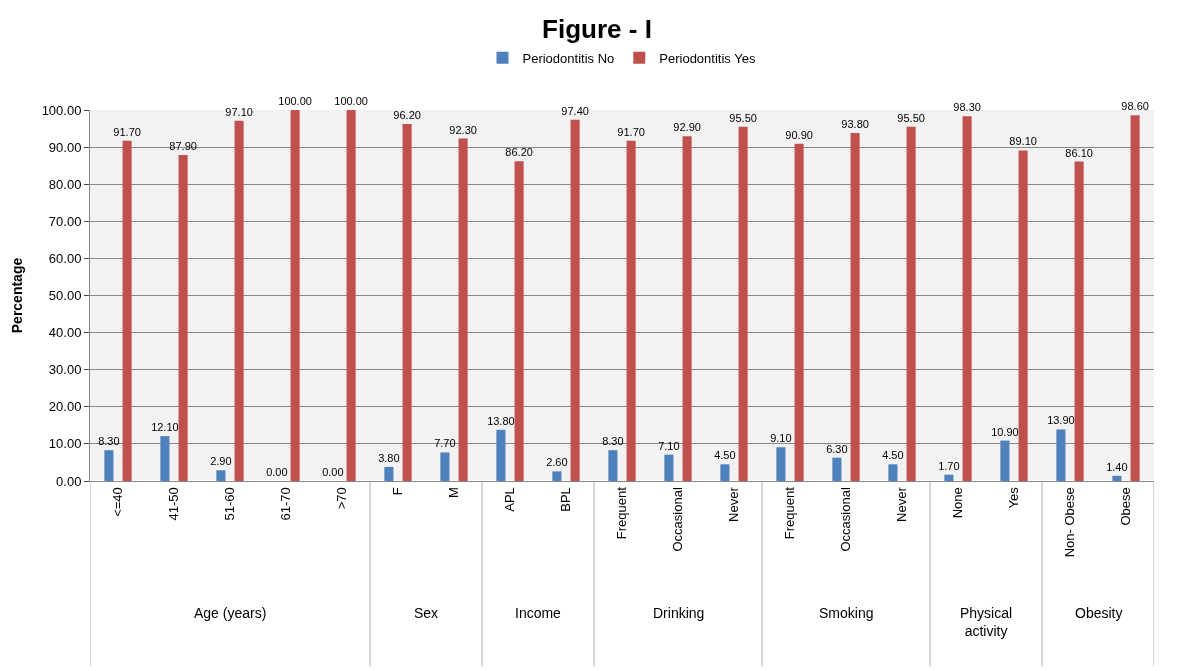 This screenshot has height=671, width=1194. I want to click on data-label: 1.70, so click(949, 465).